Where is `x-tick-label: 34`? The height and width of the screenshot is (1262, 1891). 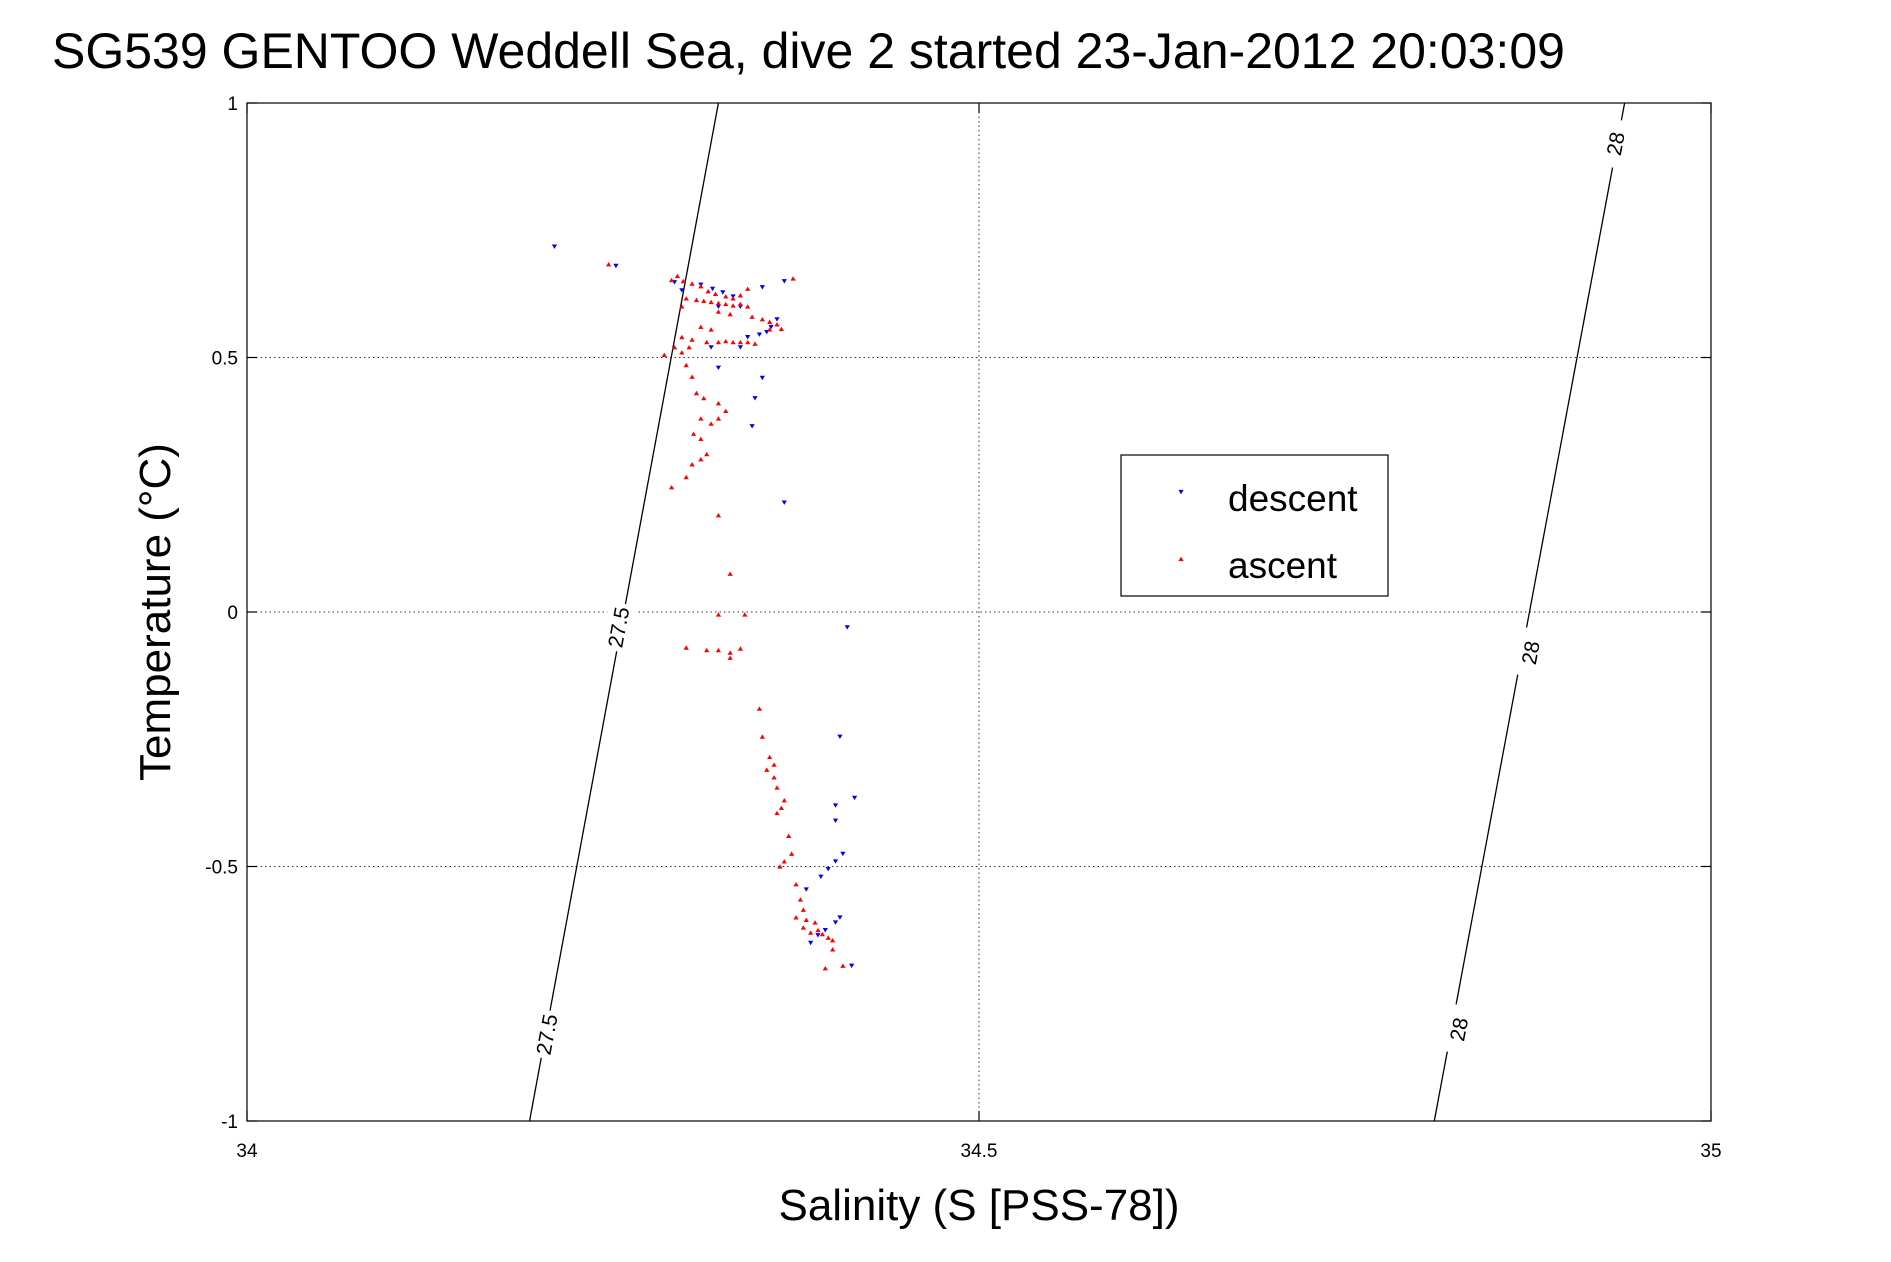 x-tick-label: 34 is located at coordinates (247, 1151).